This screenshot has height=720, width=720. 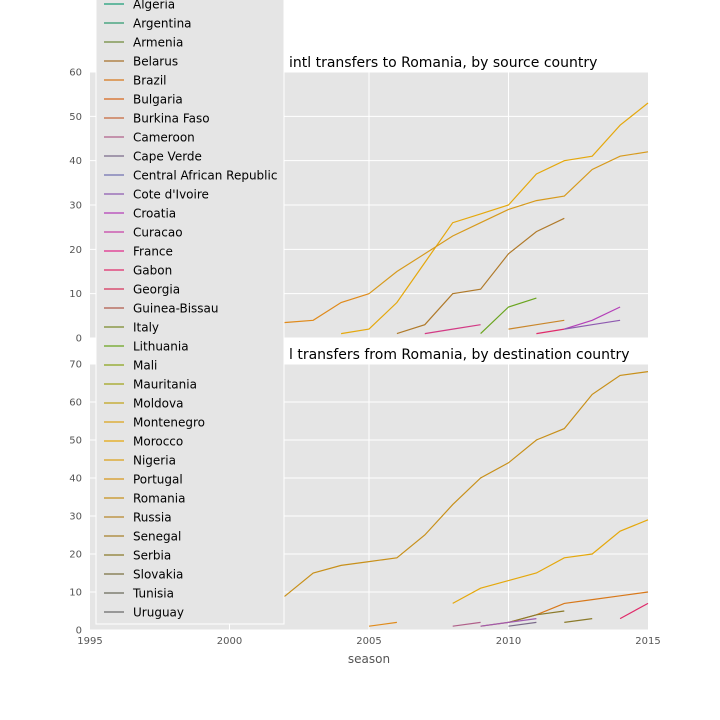 I want to click on legend-label: Senegal, so click(x=157, y=537).